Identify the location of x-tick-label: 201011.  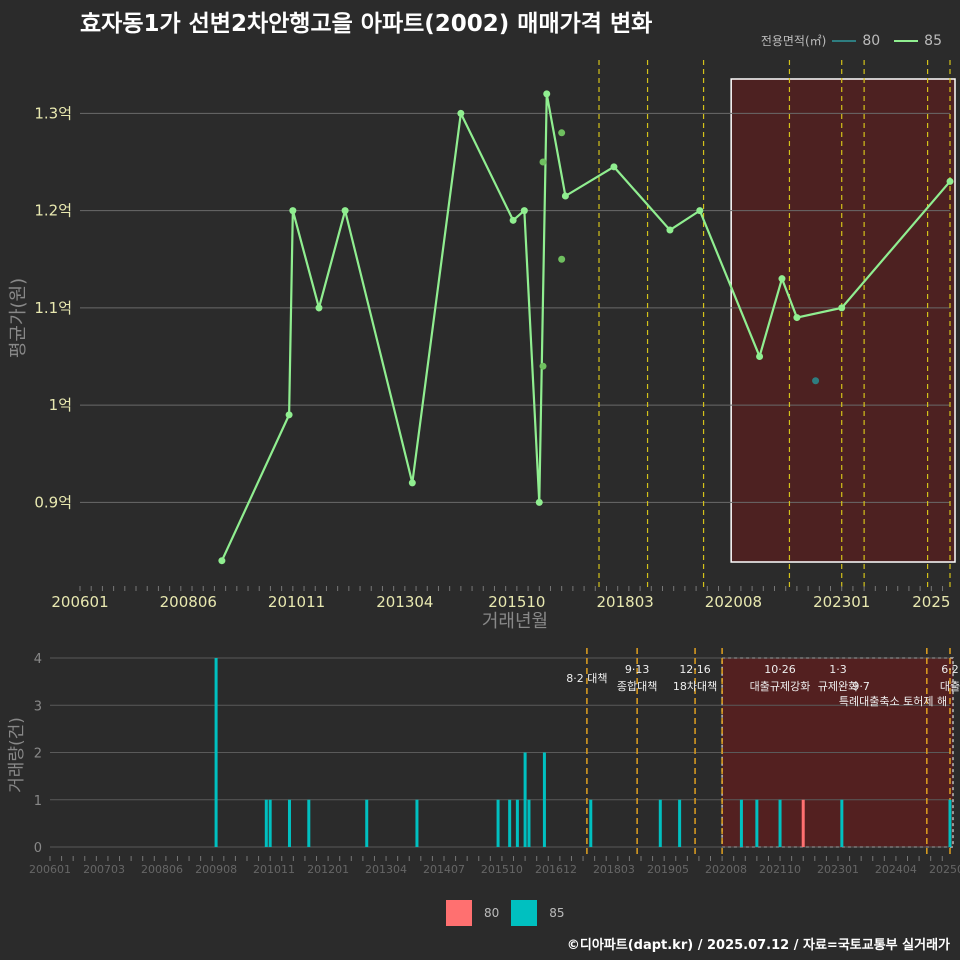
(296, 602).